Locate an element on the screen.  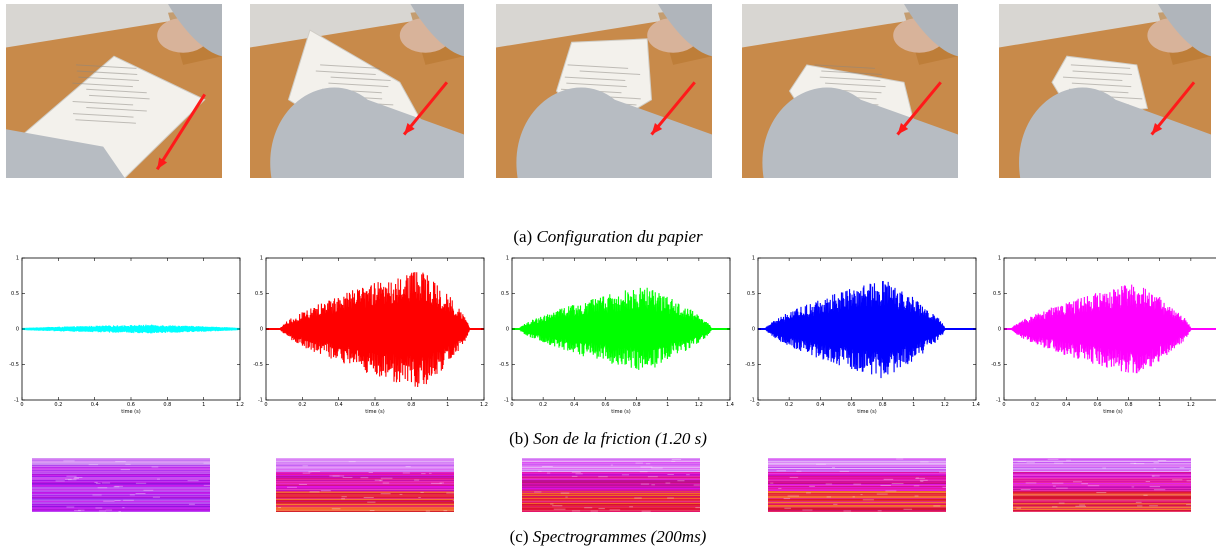
caption-c-tag: (c) is located at coordinates (519, 536).